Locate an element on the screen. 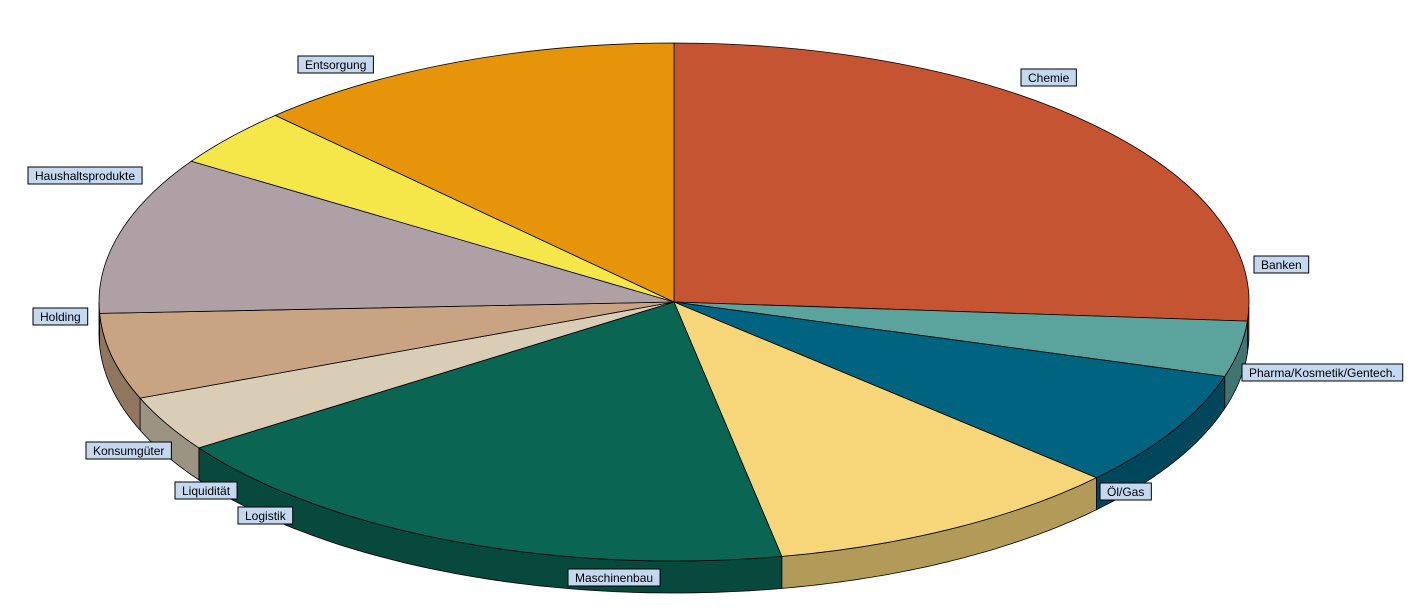 This screenshot has width=1428, height=611. data-label-holding: Holding is located at coordinates (60, 316).